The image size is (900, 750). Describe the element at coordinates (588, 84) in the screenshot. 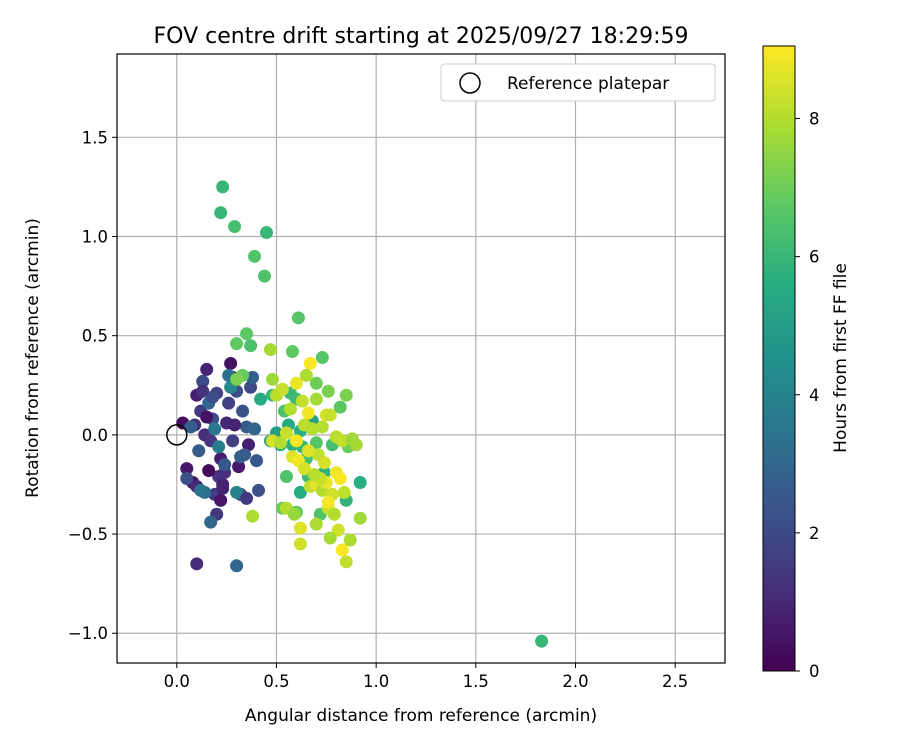

I see `legend-label: Reference platepar` at that location.